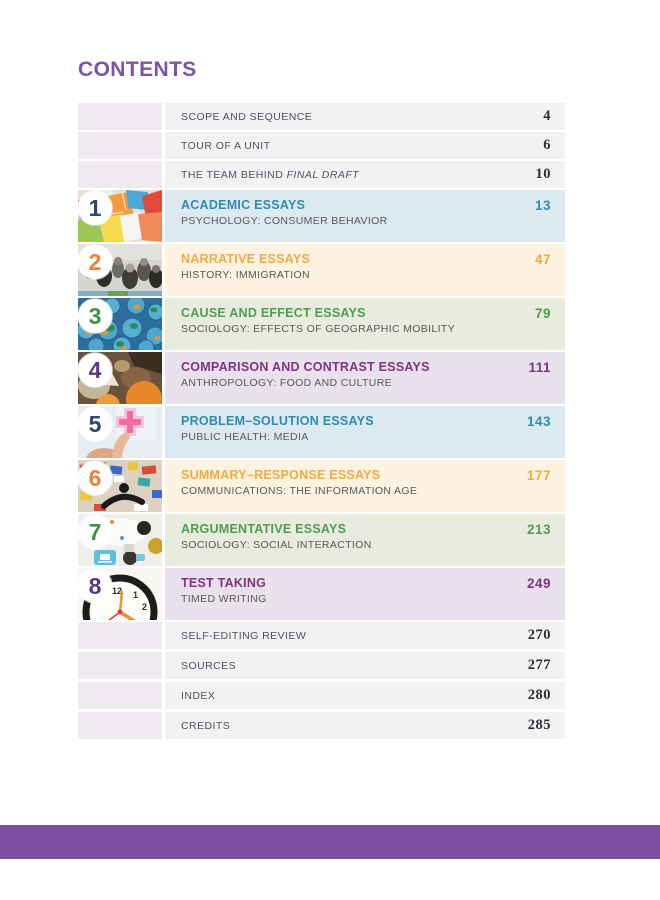 The width and height of the screenshot is (660, 900). I want to click on page-number: 270, so click(539, 635).